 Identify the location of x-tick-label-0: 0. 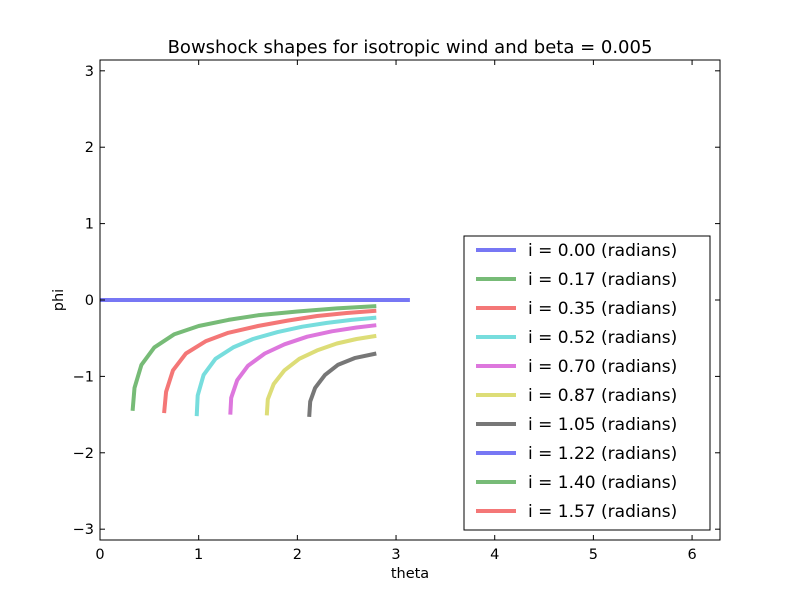
(99, 555).